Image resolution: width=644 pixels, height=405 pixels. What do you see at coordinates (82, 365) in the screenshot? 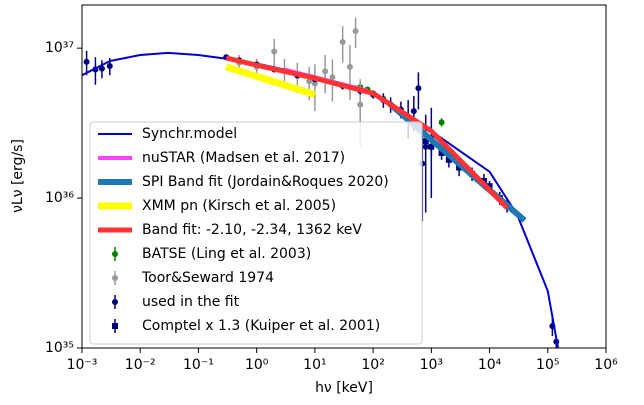
I see `x-tick-label: 10⁻³` at bounding box center [82, 365].